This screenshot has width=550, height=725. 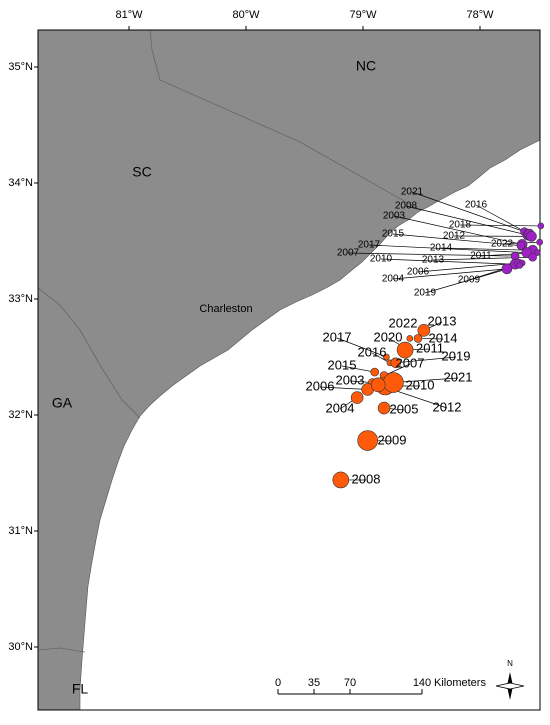 What do you see at coordinates (510, 663) in the screenshot?
I see `north-label: N` at bounding box center [510, 663].